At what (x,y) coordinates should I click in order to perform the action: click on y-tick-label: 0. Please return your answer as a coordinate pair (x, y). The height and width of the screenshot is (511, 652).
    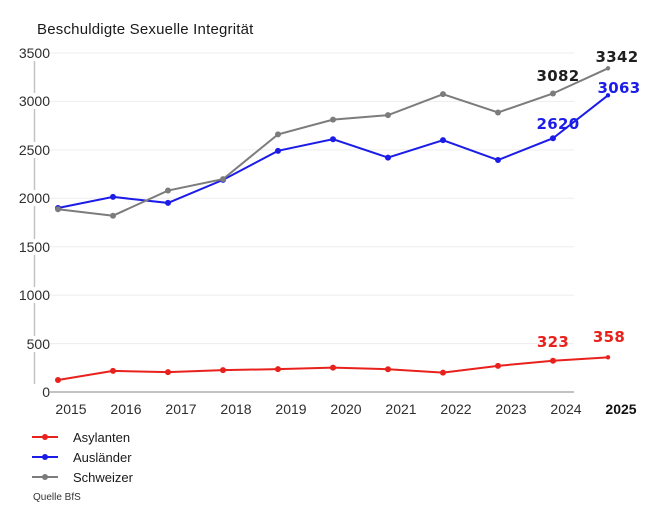
    Looking at the image, I should click on (32, 392).